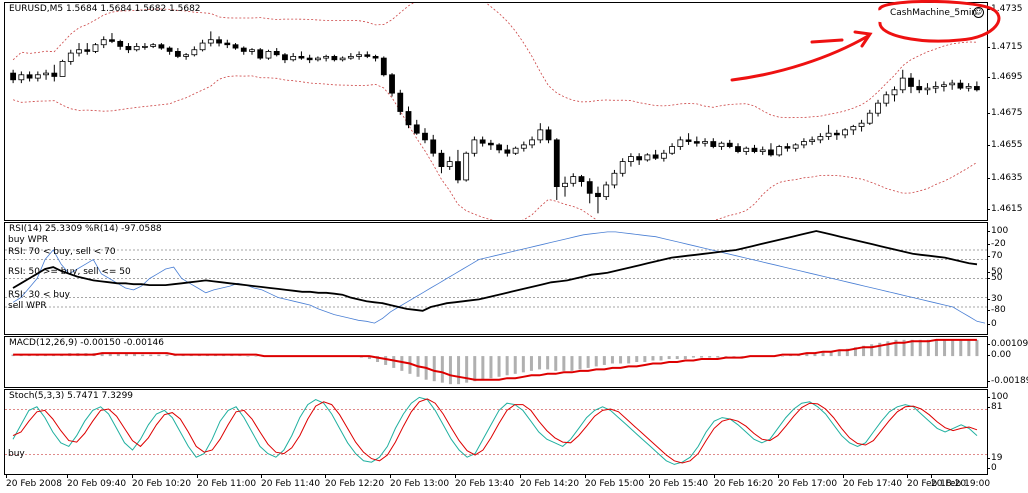 The height and width of the screenshot is (493, 1028). What do you see at coordinates (994, 407) in the screenshot?
I see `stoch-tick: 81` at bounding box center [994, 407].